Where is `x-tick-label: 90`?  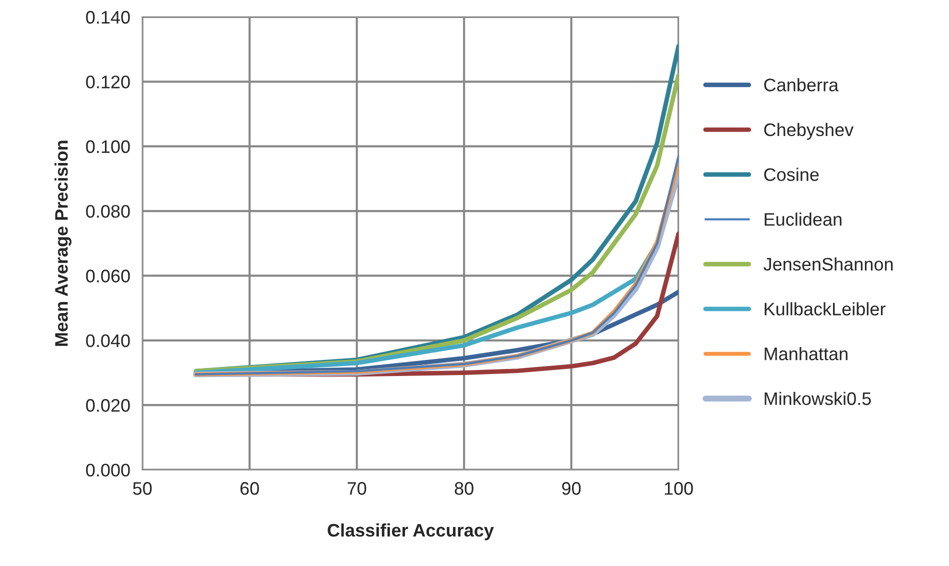
x-tick-label: 90 is located at coordinates (571, 488).